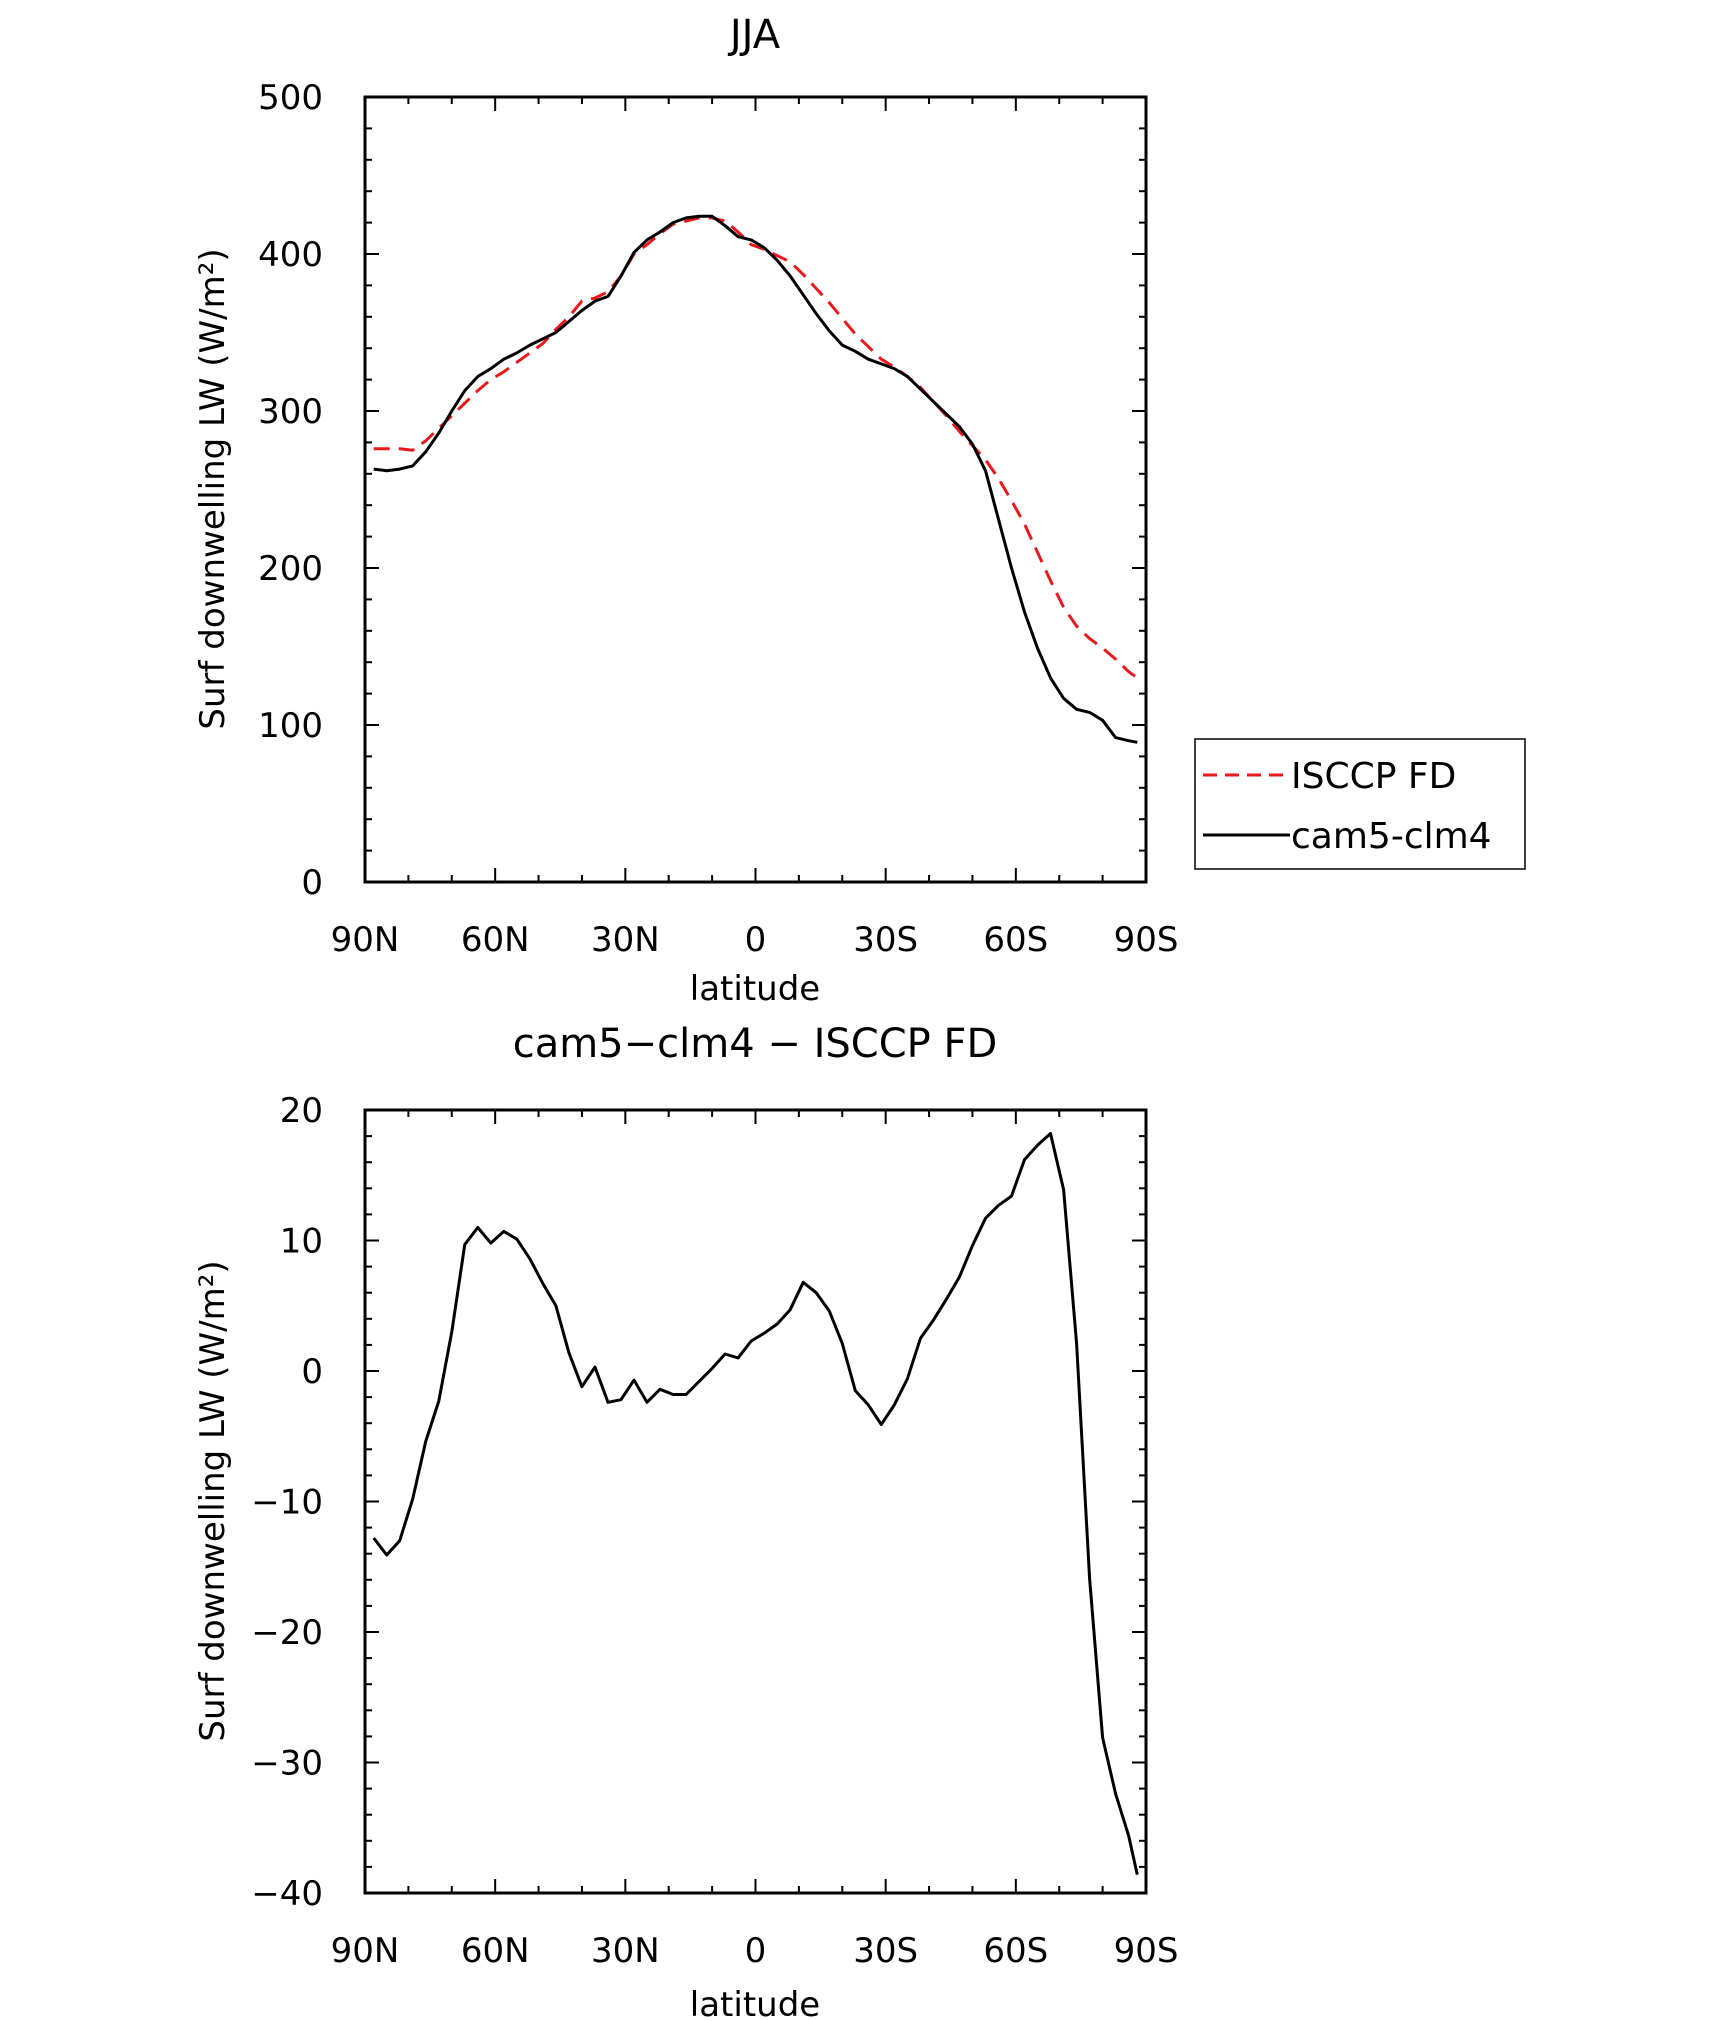  What do you see at coordinates (287, 1503) in the screenshot?
I see `y-tick-label: −10` at bounding box center [287, 1503].